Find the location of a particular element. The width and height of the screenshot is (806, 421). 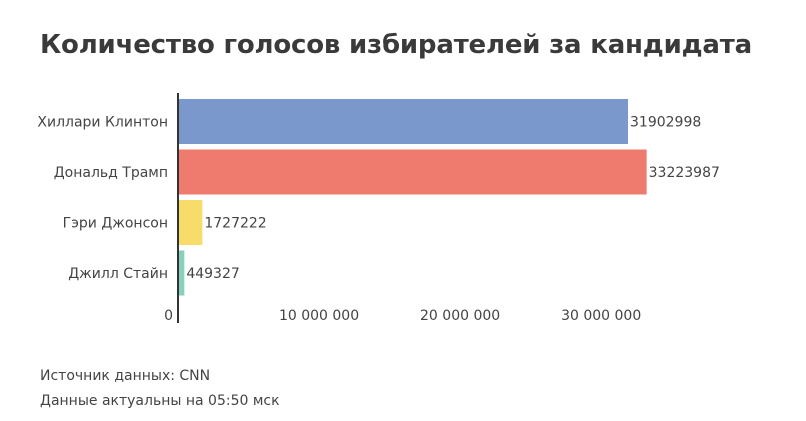

value-label: 31902998 is located at coordinates (665, 123).